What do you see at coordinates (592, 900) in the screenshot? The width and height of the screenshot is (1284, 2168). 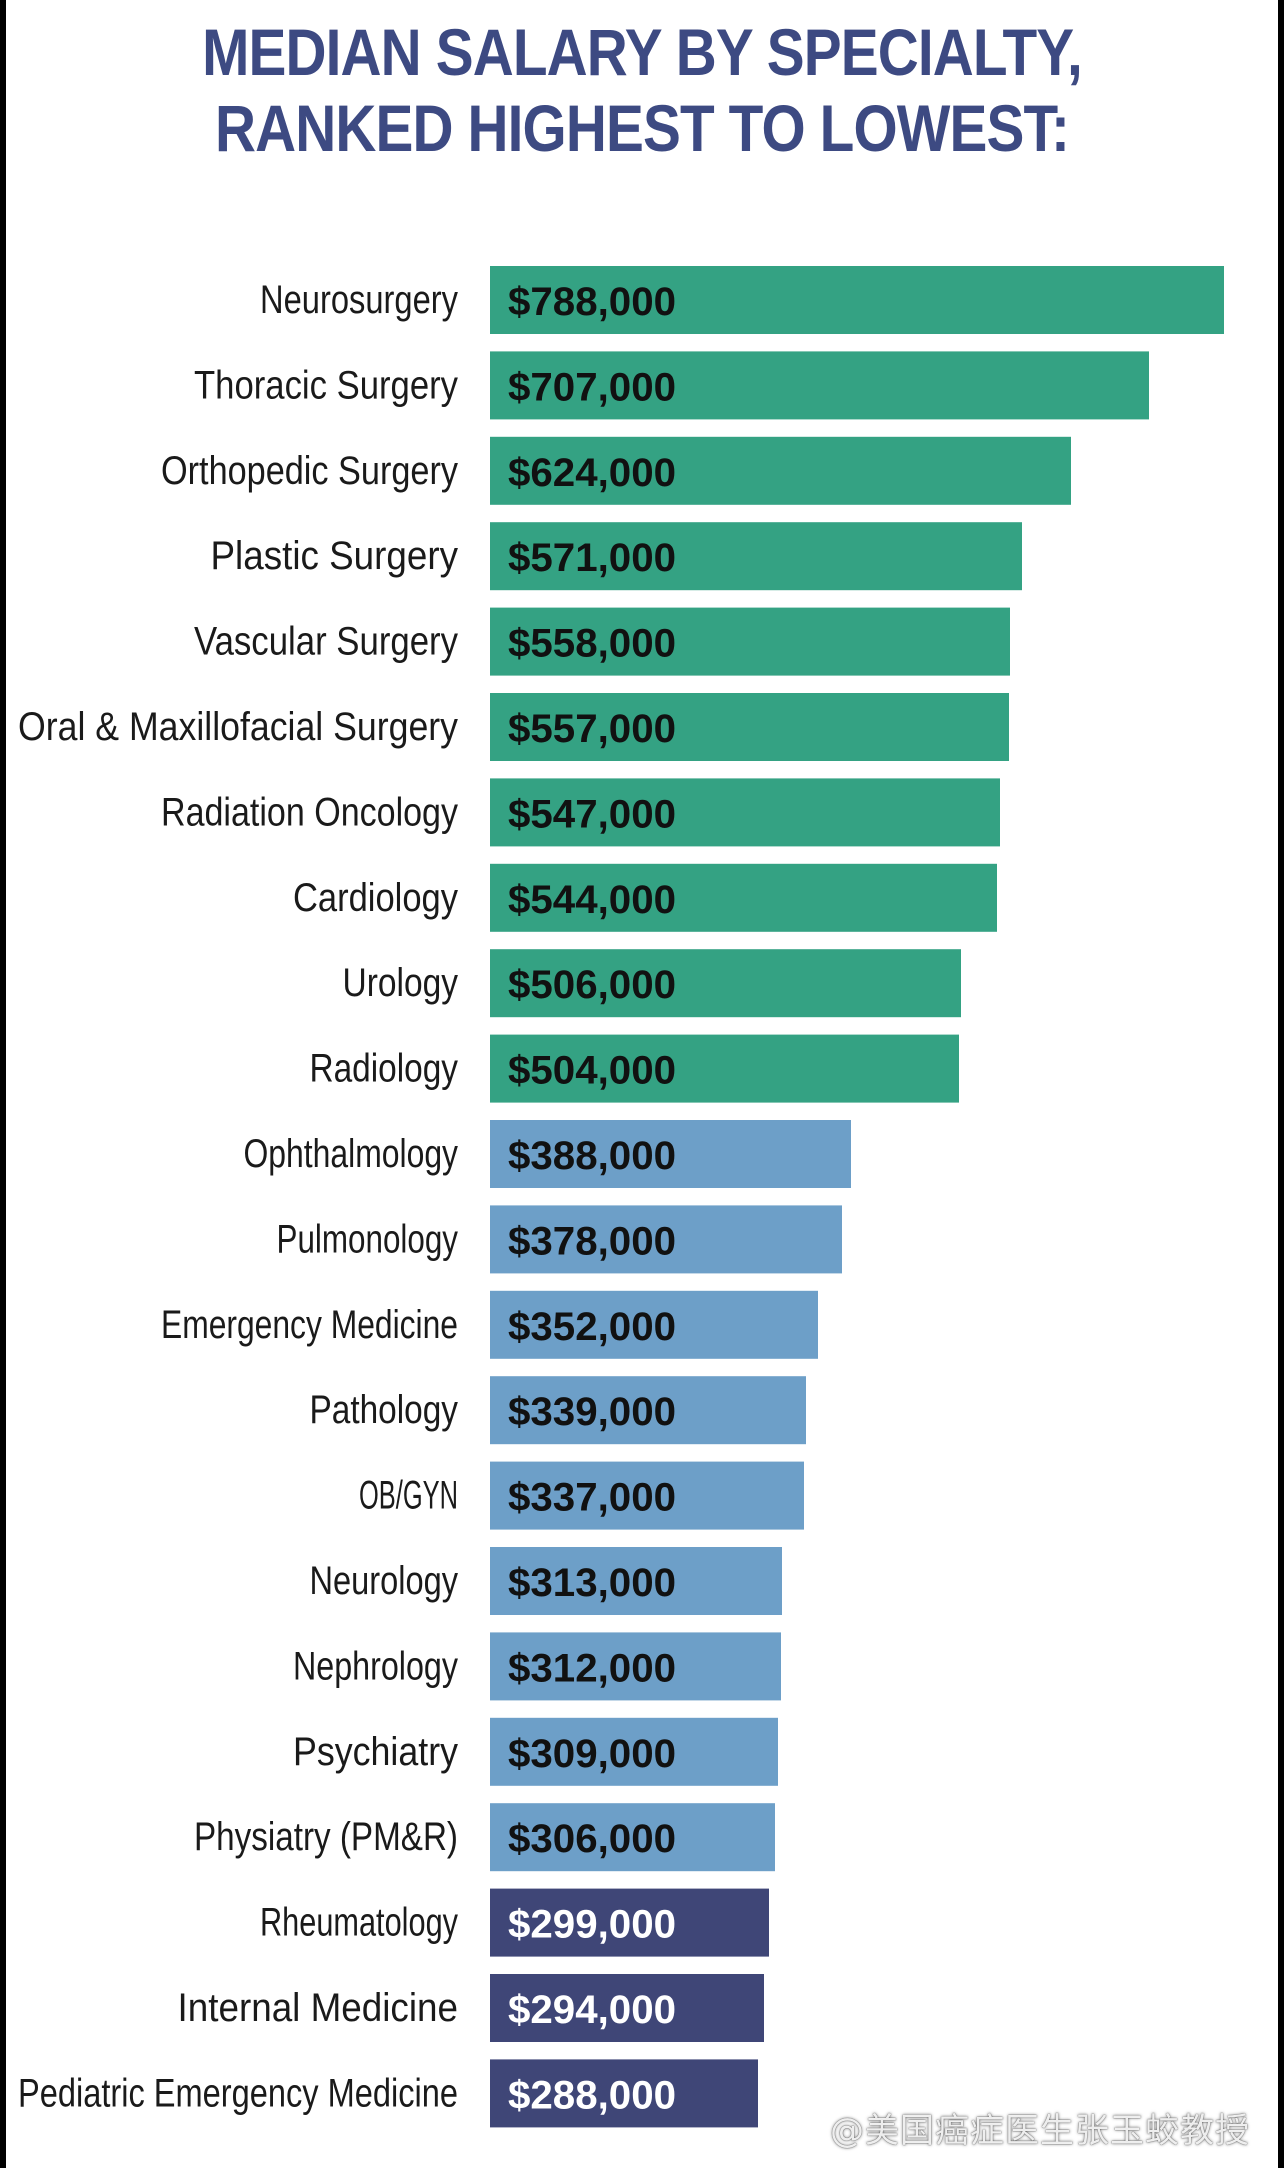 I see `value-label-cardiology: $544,000` at bounding box center [592, 900].